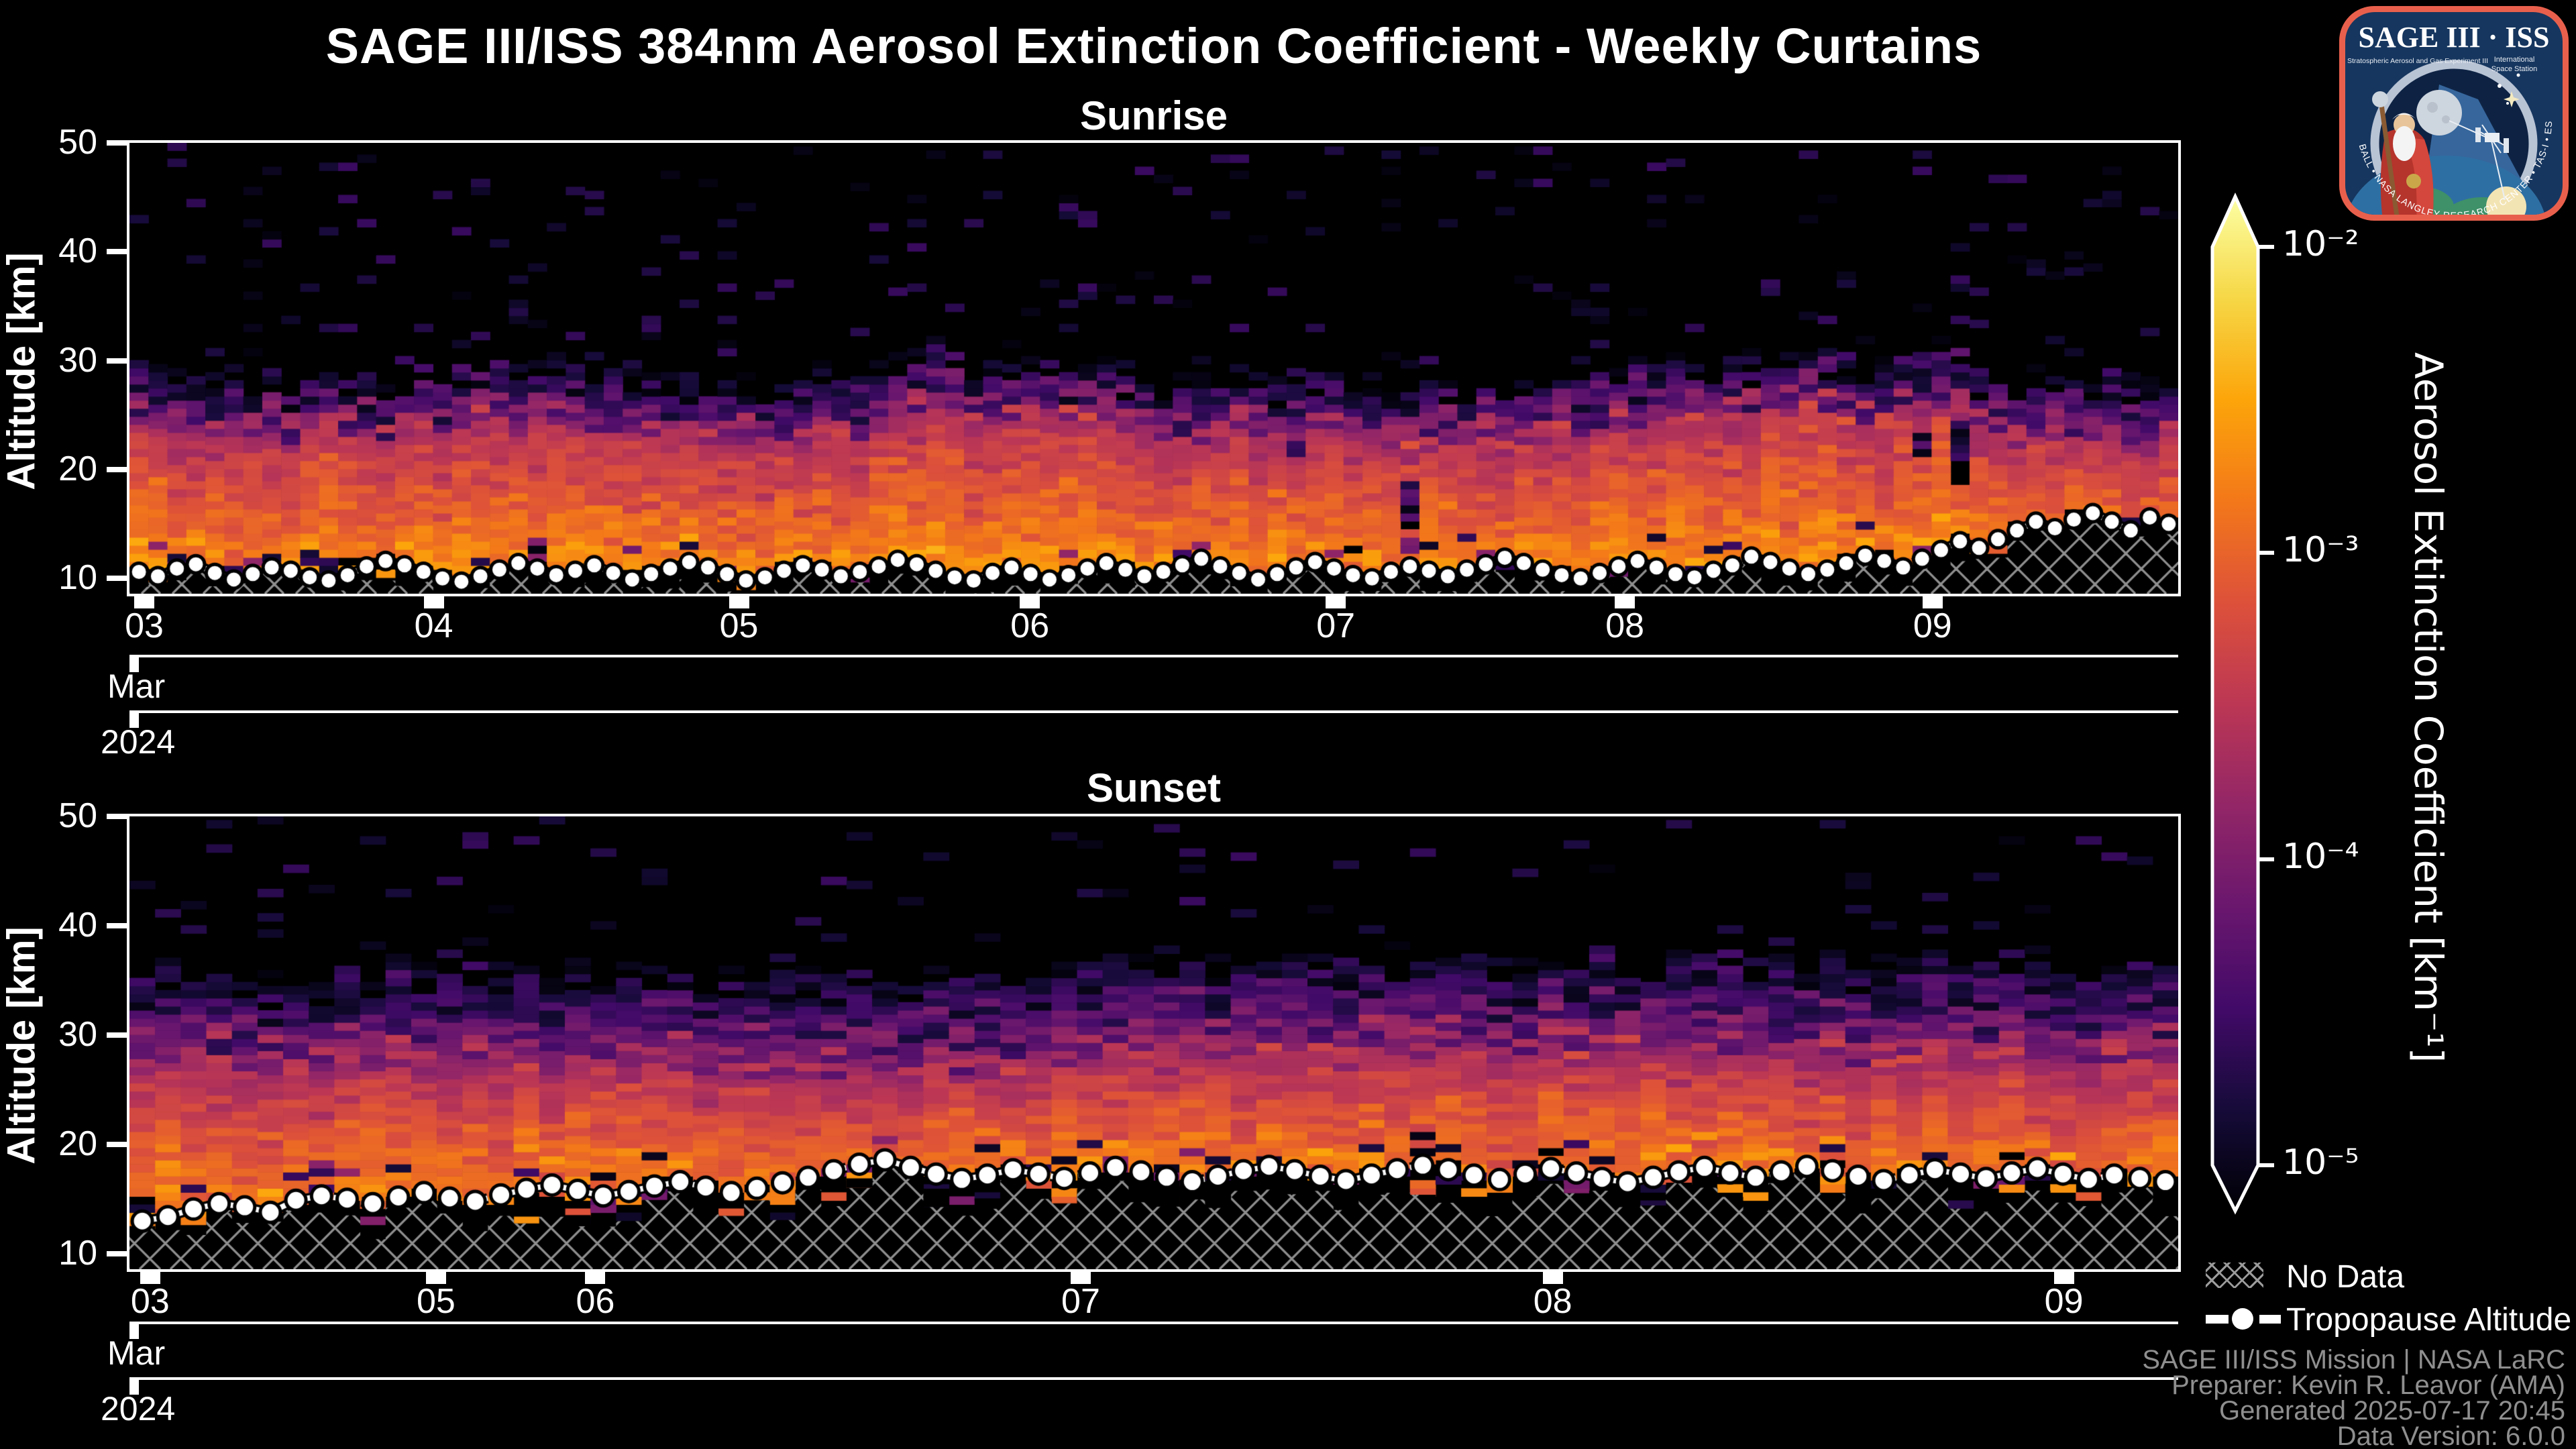 This screenshot has height=1449, width=2576. What do you see at coordinates (2428, 707) in the screenshot?
I see `colorbar-axis-label: Aerosol Extinction Coefficient [km⁻¹]` at bounding box center [2428, 707].